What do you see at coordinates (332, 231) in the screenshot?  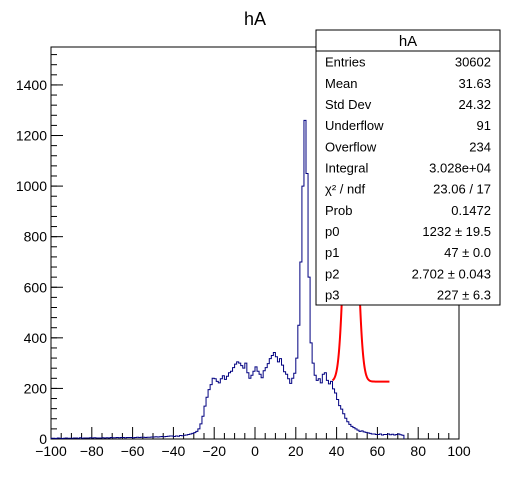 I see `stats-label: p0` at bounding box center [332, 231].